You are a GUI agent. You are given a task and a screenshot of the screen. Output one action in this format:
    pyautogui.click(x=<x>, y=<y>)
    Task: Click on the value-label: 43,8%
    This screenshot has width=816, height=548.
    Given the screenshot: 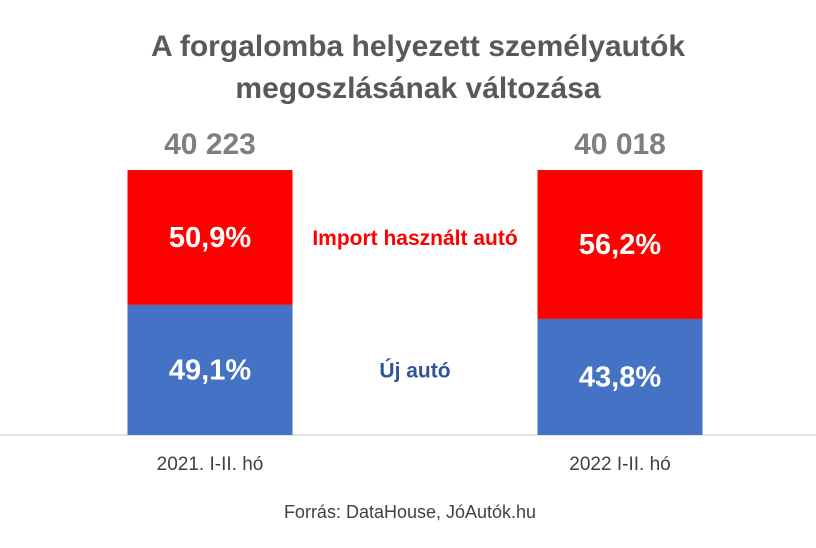 What is the action you would take?
    pyautogui.click(x=620, y=378)
    